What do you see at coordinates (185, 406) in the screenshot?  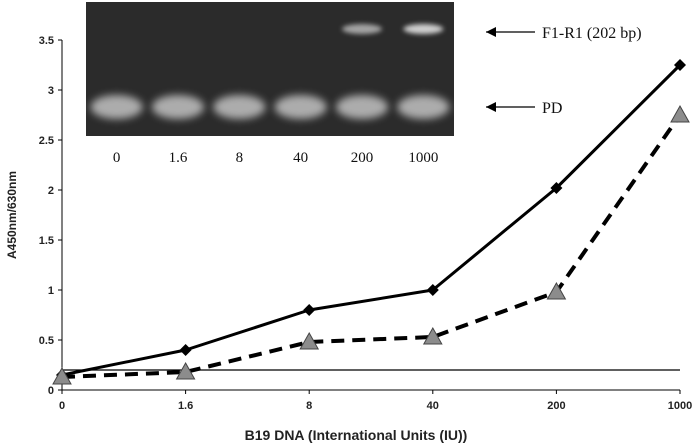 I see `x-tick-label: 1.6` at bounding box center [185, 406].